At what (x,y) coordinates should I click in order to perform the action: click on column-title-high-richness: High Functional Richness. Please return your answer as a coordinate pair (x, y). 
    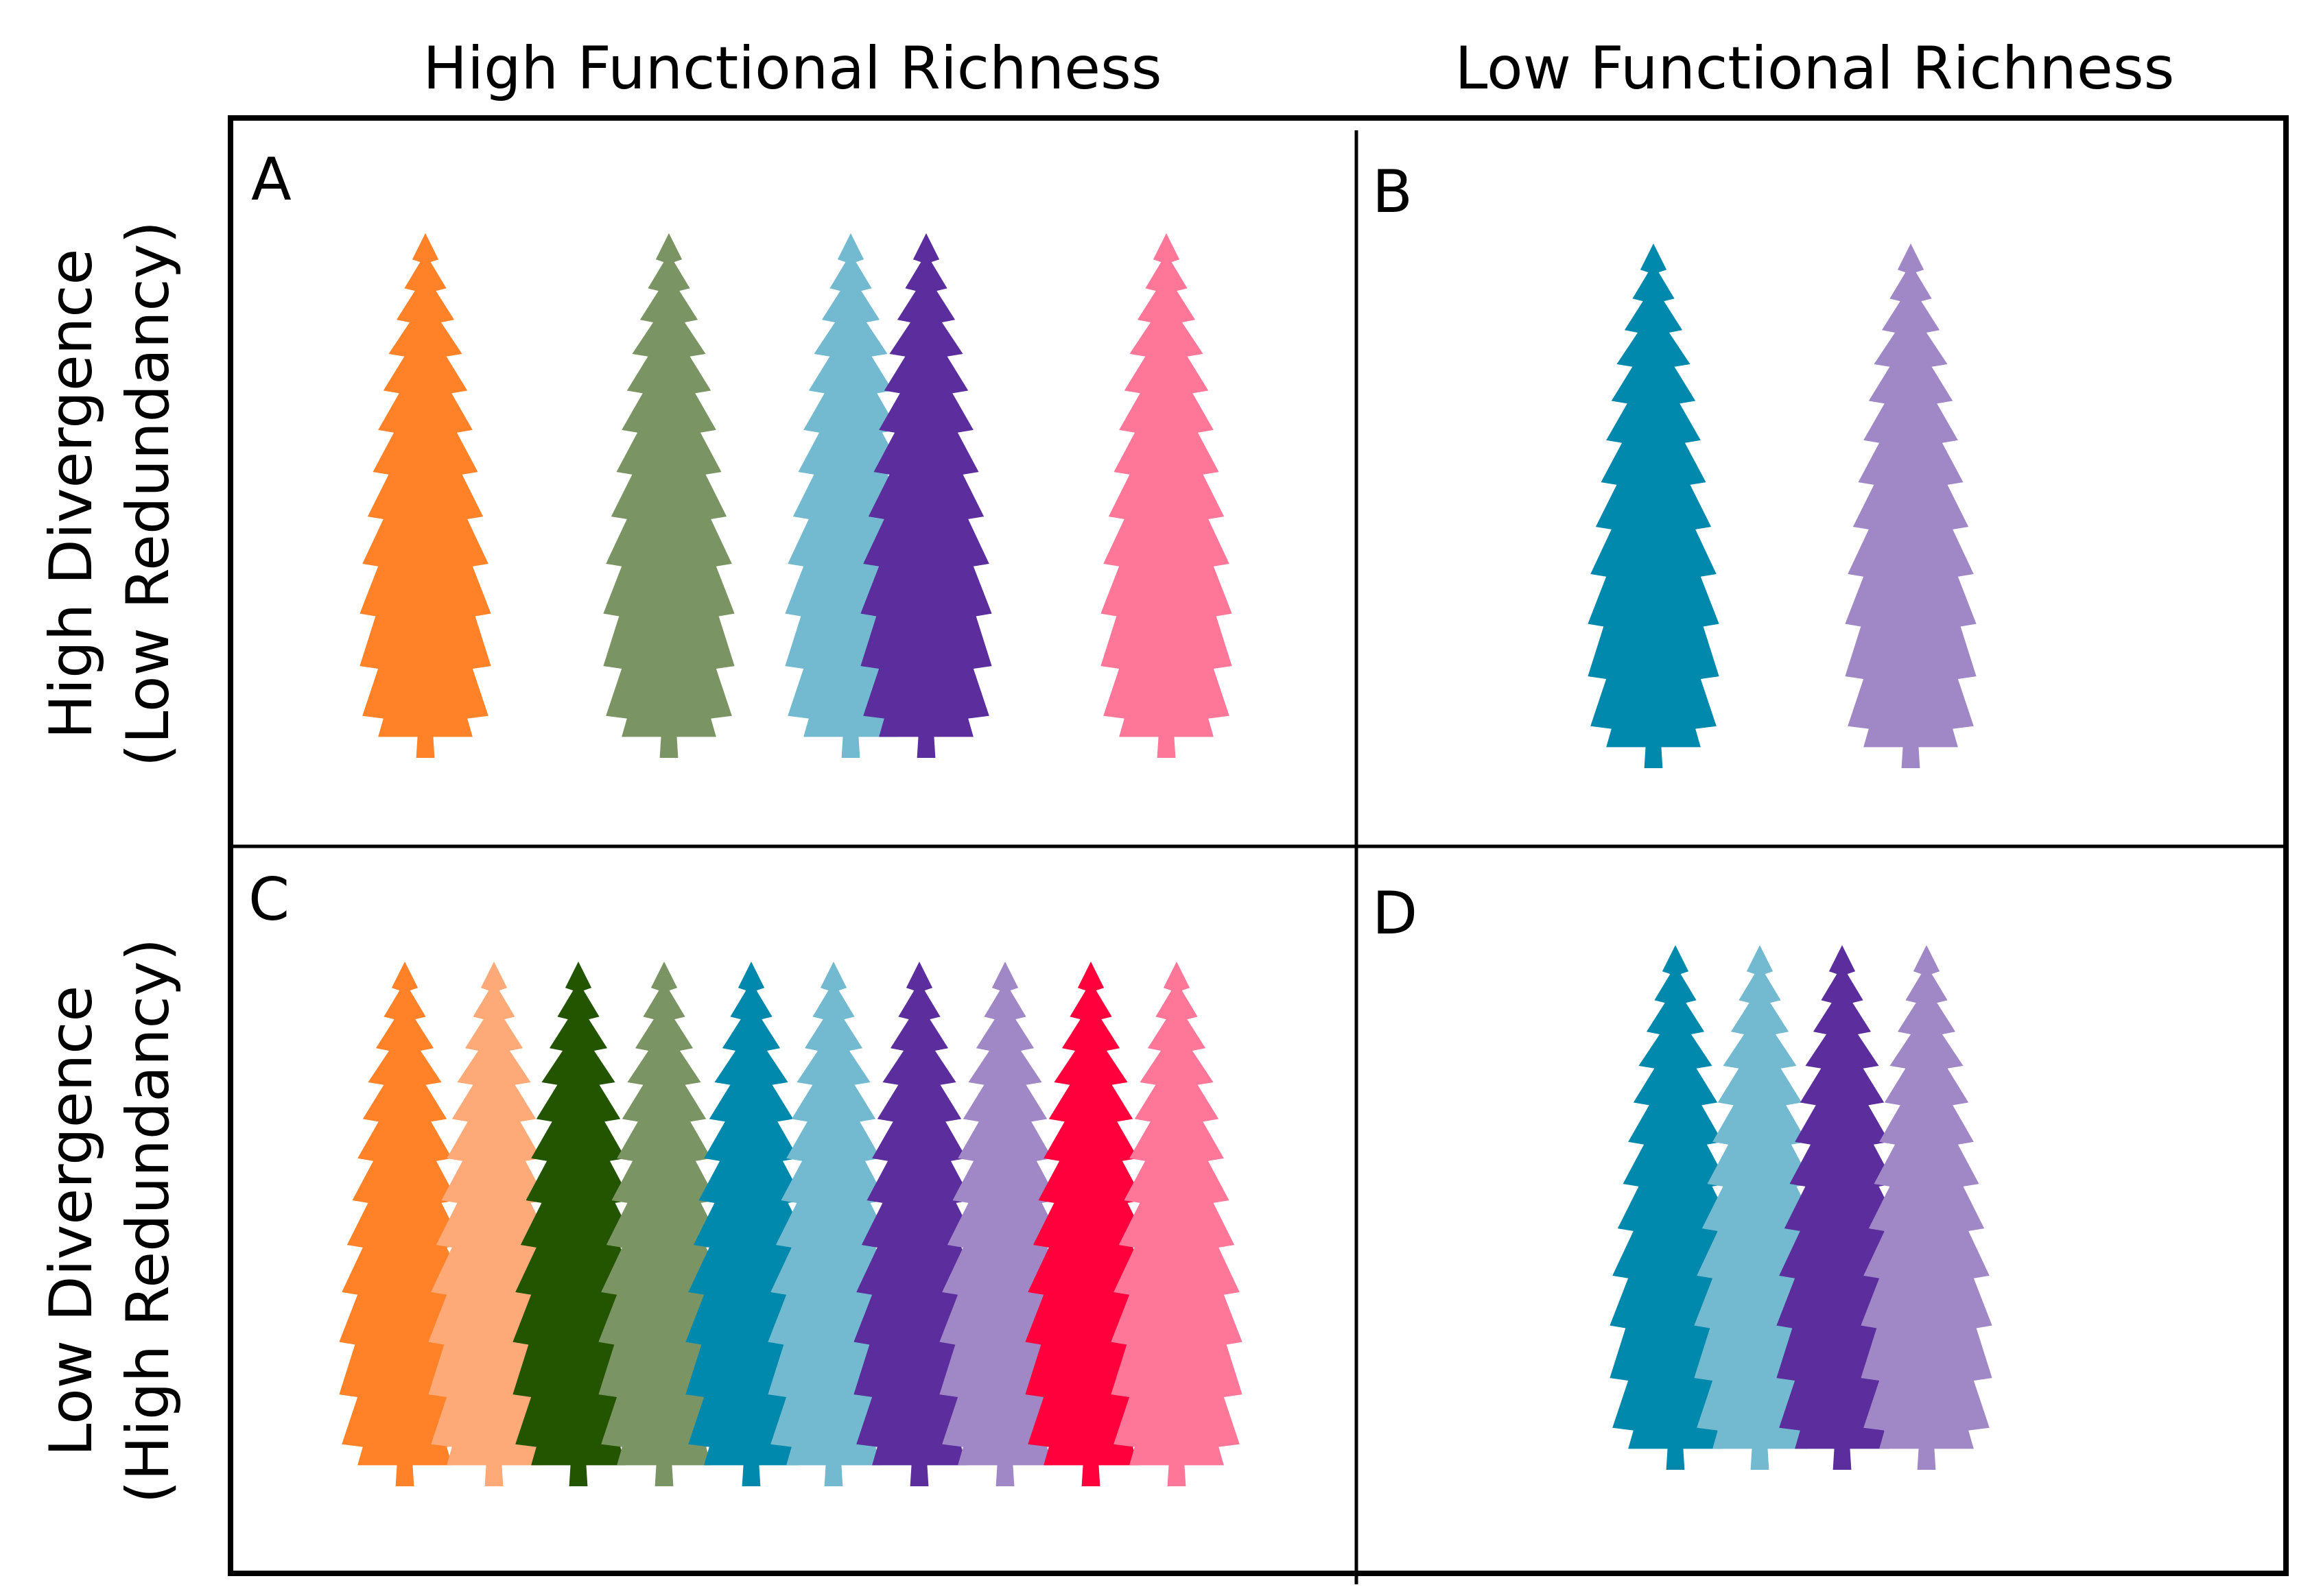
    Looking at the image, I should click on (792, 69).